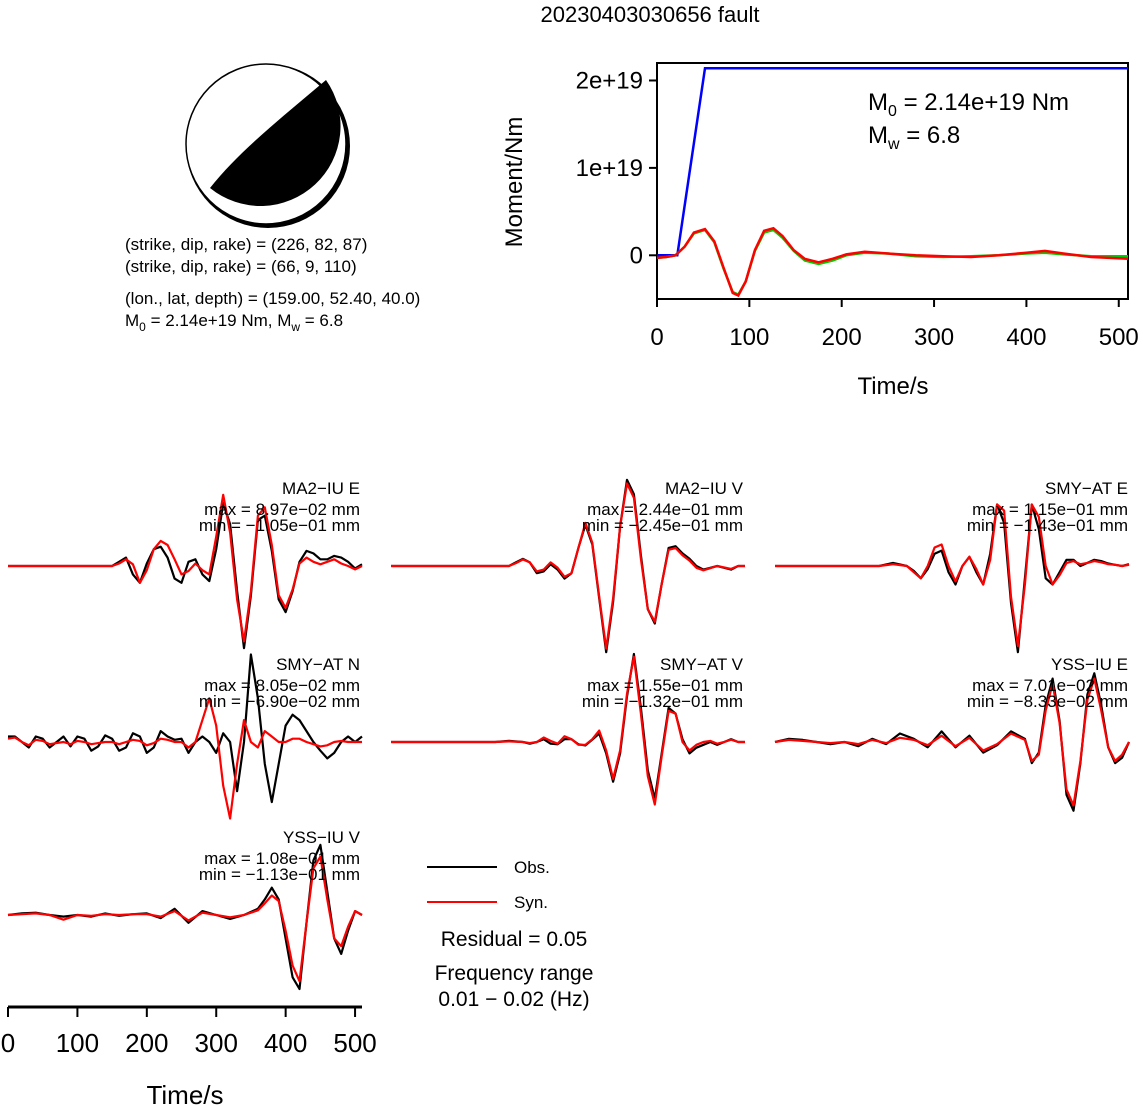 Image resolution: width=1143 pixels, height=1106 pixels. I want to click on moment-series-moment, so click(892, 161).